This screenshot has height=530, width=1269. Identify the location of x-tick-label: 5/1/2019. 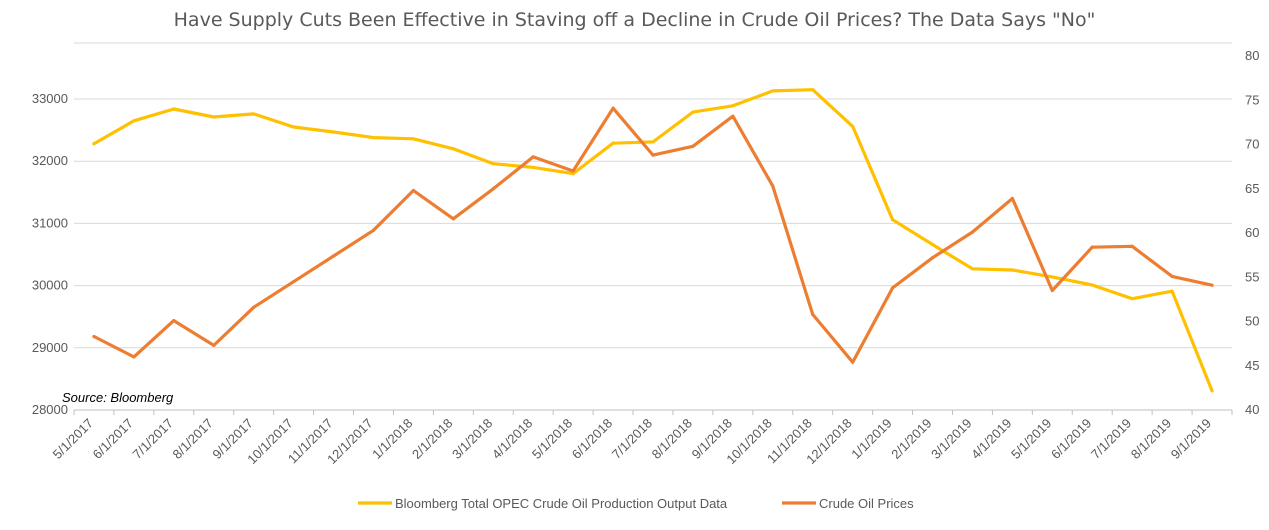
(1031, 439).